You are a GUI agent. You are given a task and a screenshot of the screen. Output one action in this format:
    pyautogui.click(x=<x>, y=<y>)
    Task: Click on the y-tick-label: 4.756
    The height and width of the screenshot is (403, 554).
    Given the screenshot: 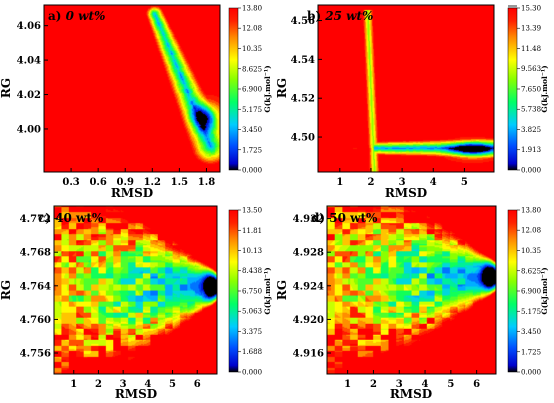 What is the action you would take?
    pyautogui.click(x=35, y=354)
    